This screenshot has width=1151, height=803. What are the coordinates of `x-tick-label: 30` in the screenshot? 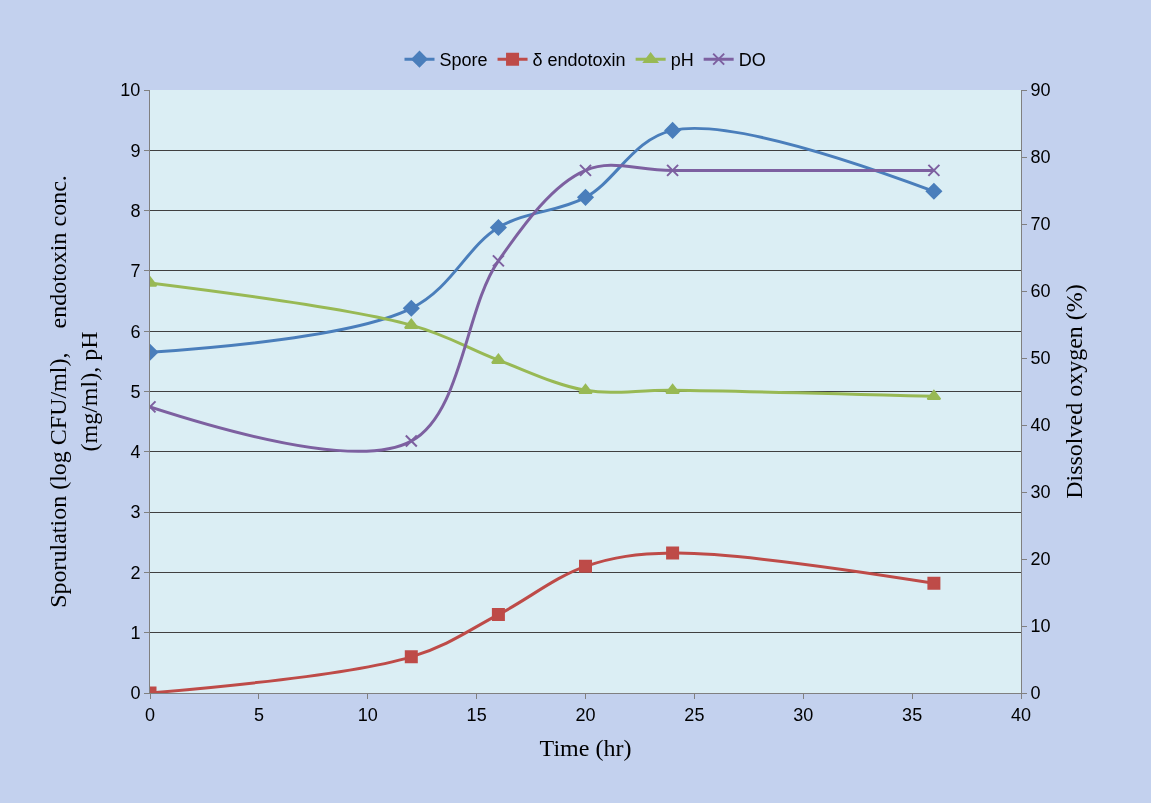 It's located at (803, 714).